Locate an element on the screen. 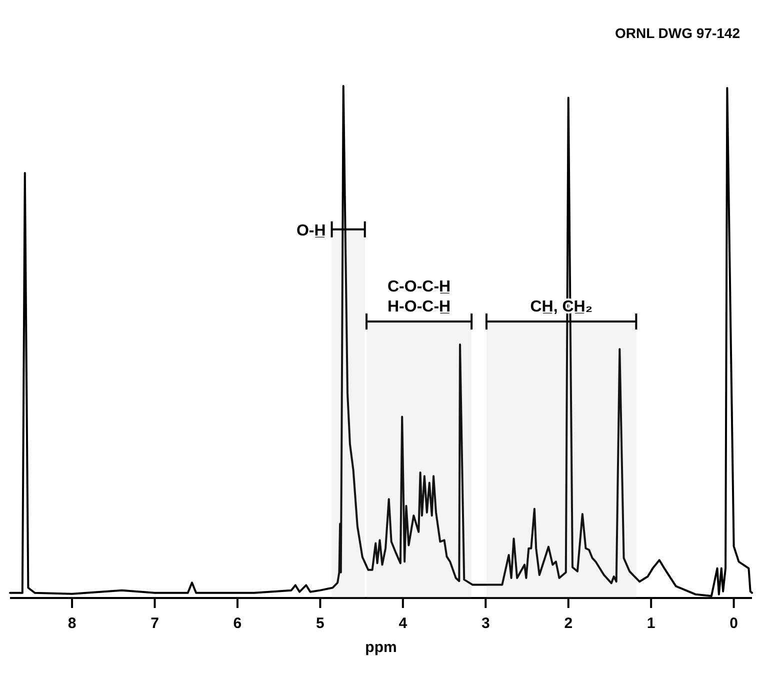 This screenshot has height=686, width=768. x-axis-title: ppm is located at coordinates (381, 647).